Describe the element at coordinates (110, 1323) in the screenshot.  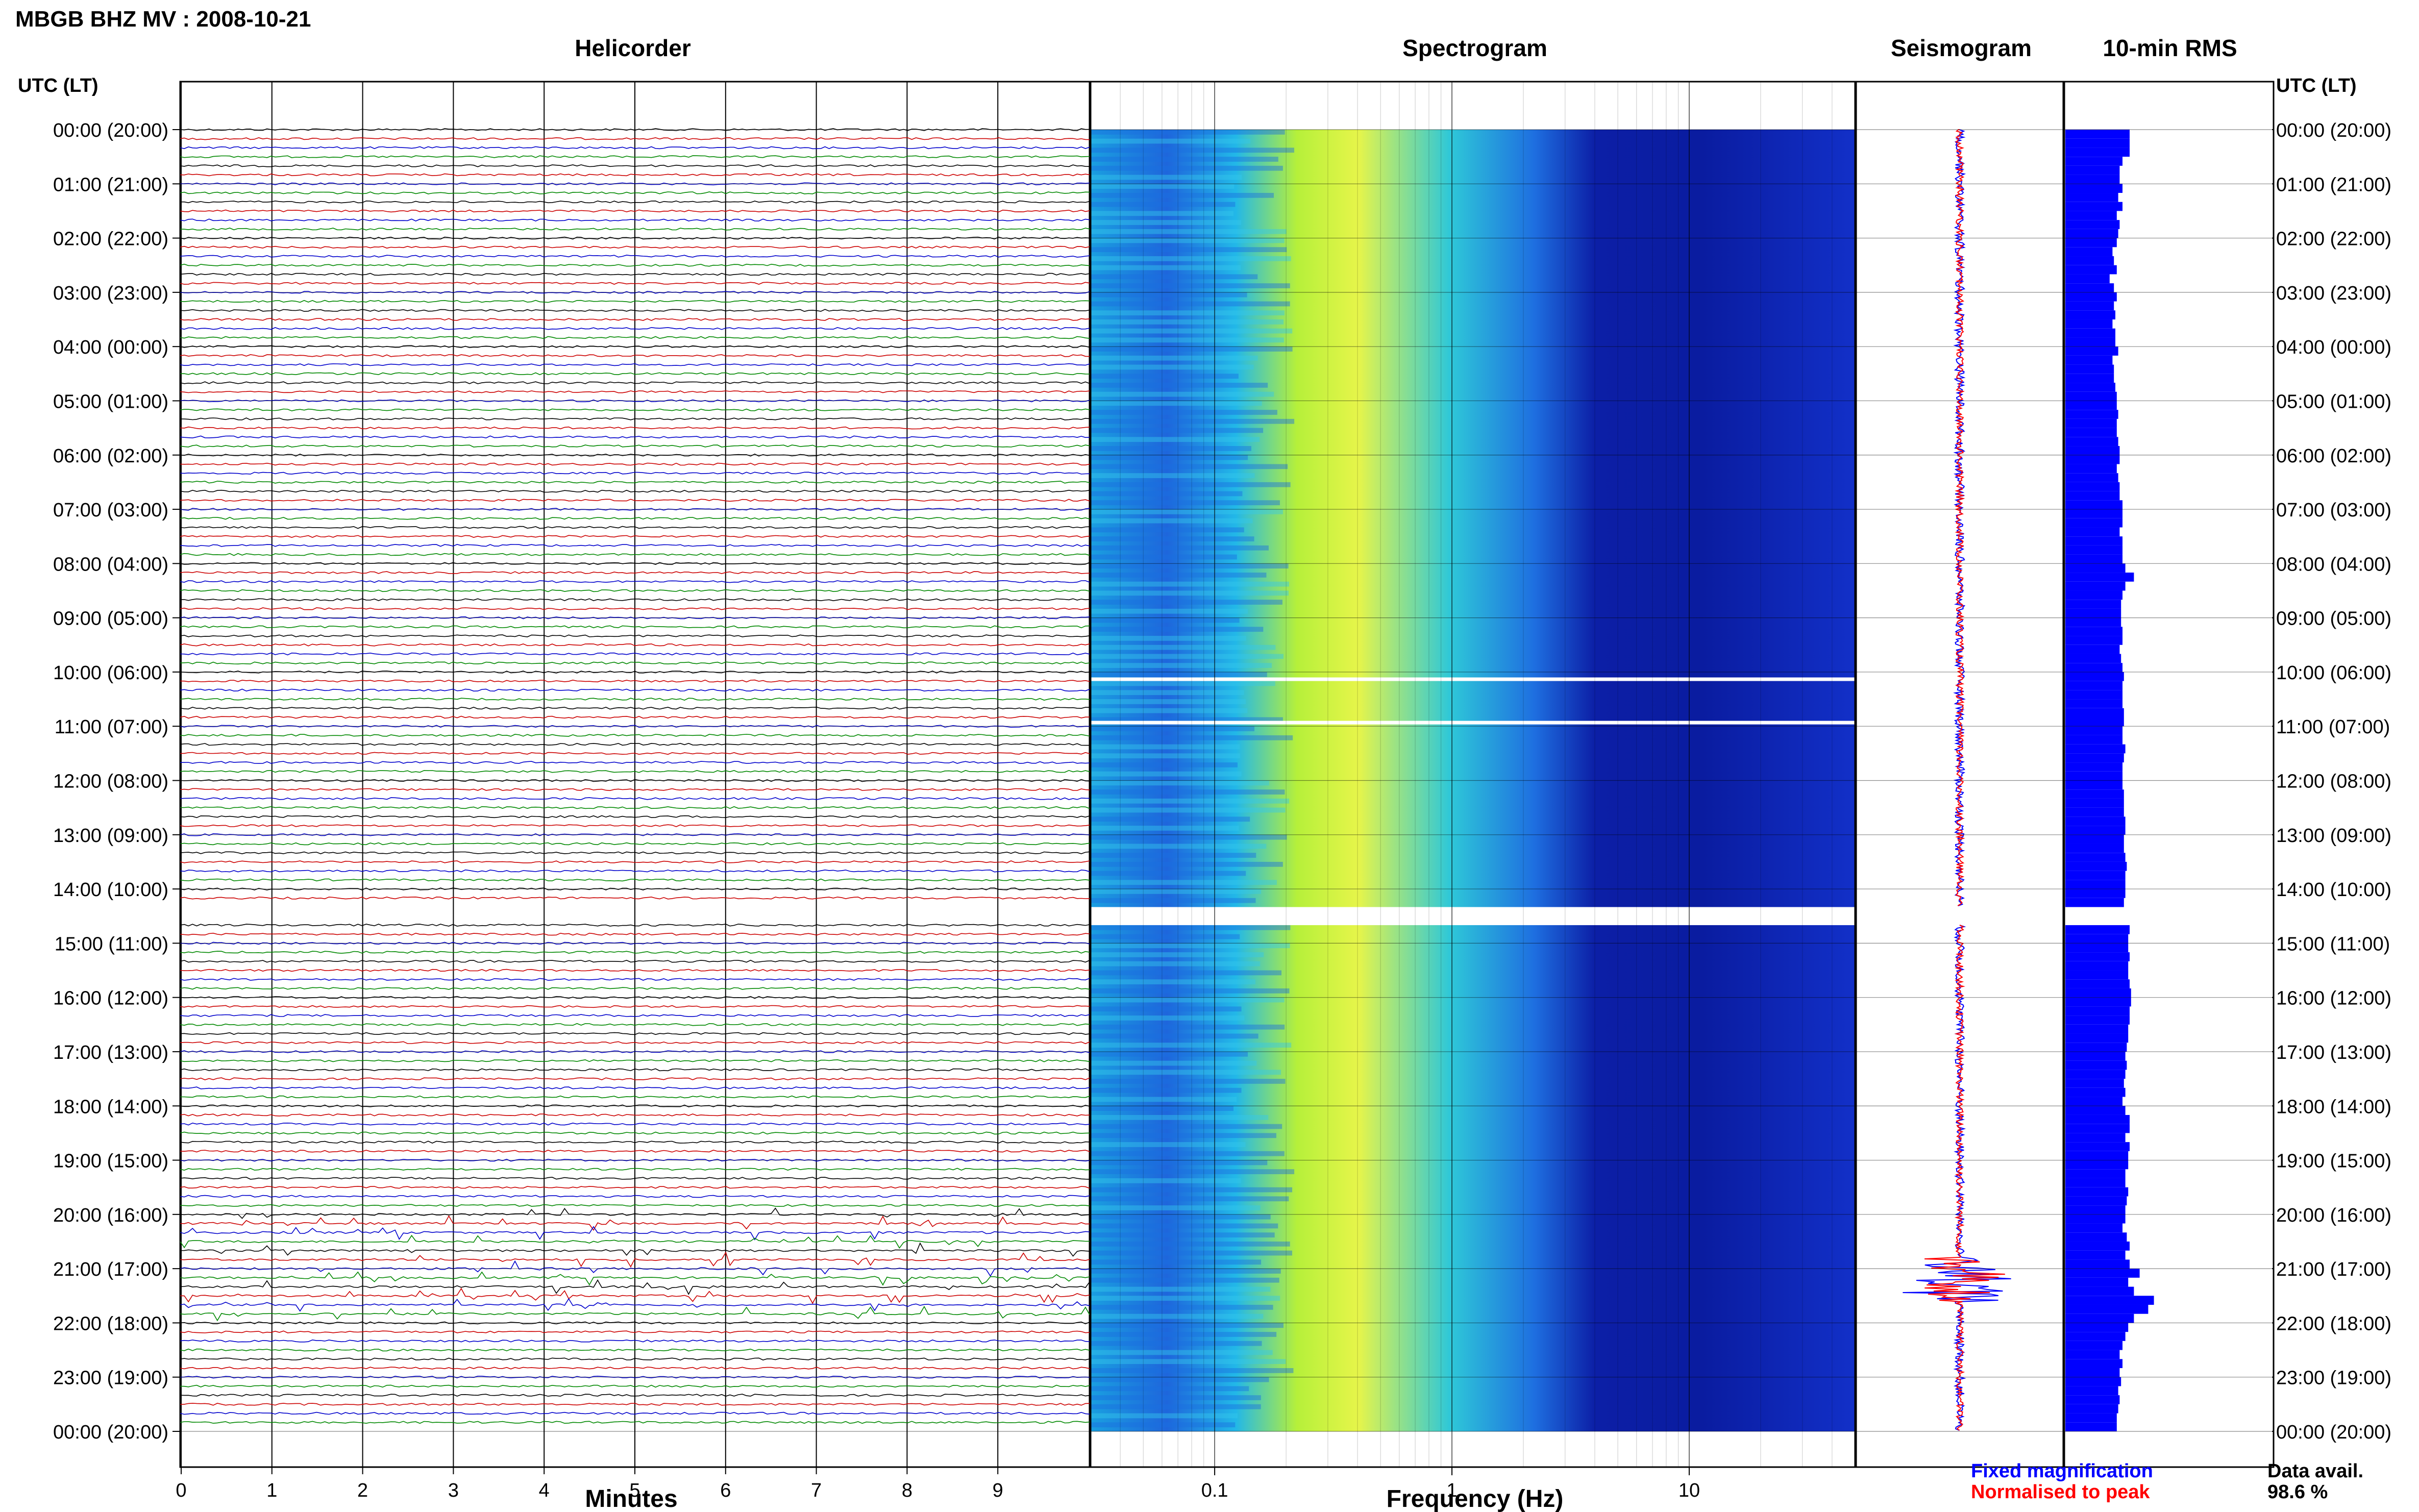
I see `time-label-left: 22:00 (18:00)` at that location.